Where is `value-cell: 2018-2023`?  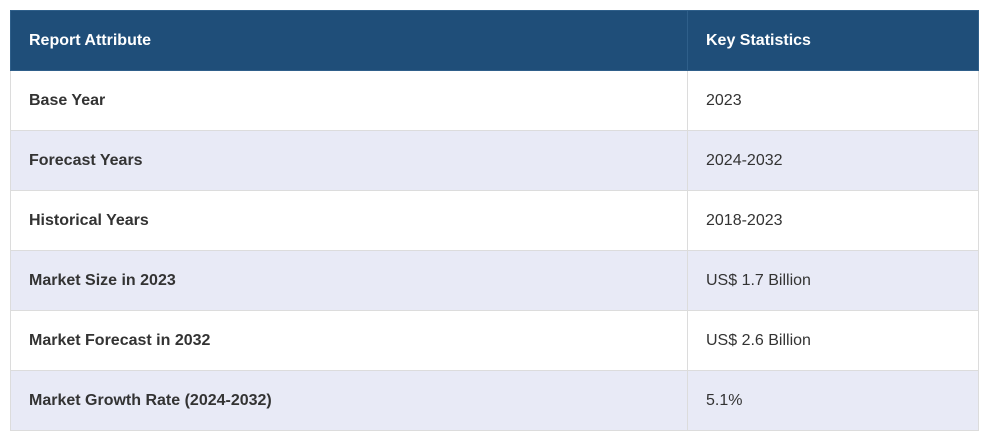
value-cell: 2018-2023 is located at coordinates (833, 220).